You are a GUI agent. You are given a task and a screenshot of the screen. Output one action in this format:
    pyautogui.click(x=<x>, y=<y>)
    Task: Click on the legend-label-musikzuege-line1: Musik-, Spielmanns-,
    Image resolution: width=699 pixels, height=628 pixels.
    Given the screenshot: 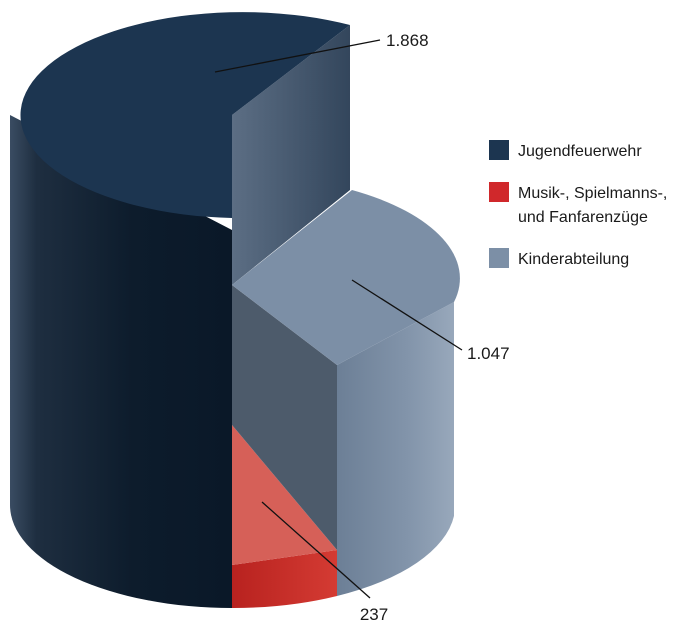 What is the action you would take?
    pyautogui.click(x=592, y=193)
    